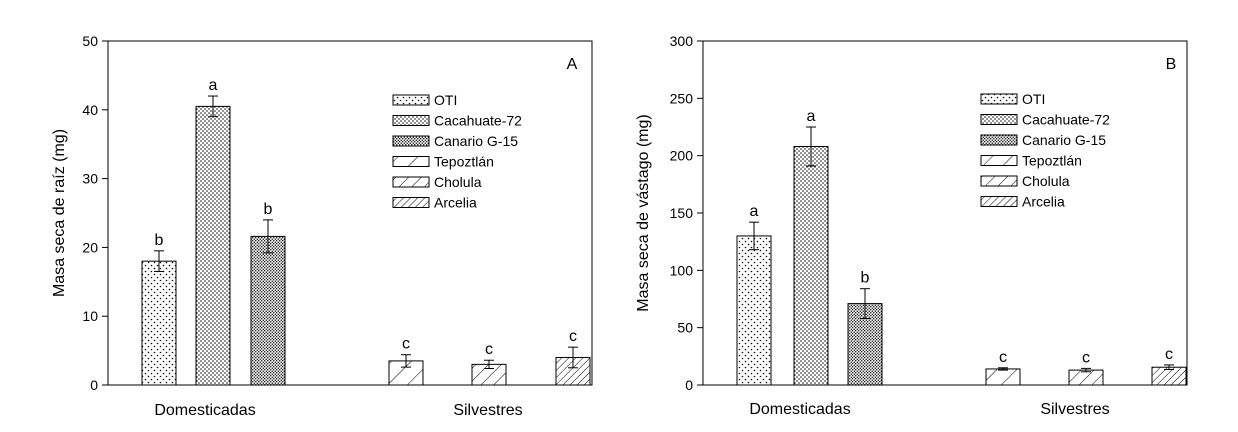 The height and width of the screenshot is (432, 1238). What do you see at coordinates (1171, 64) in the screenshot?
I see `panel-label: B` at bounding box center [1171, 64].